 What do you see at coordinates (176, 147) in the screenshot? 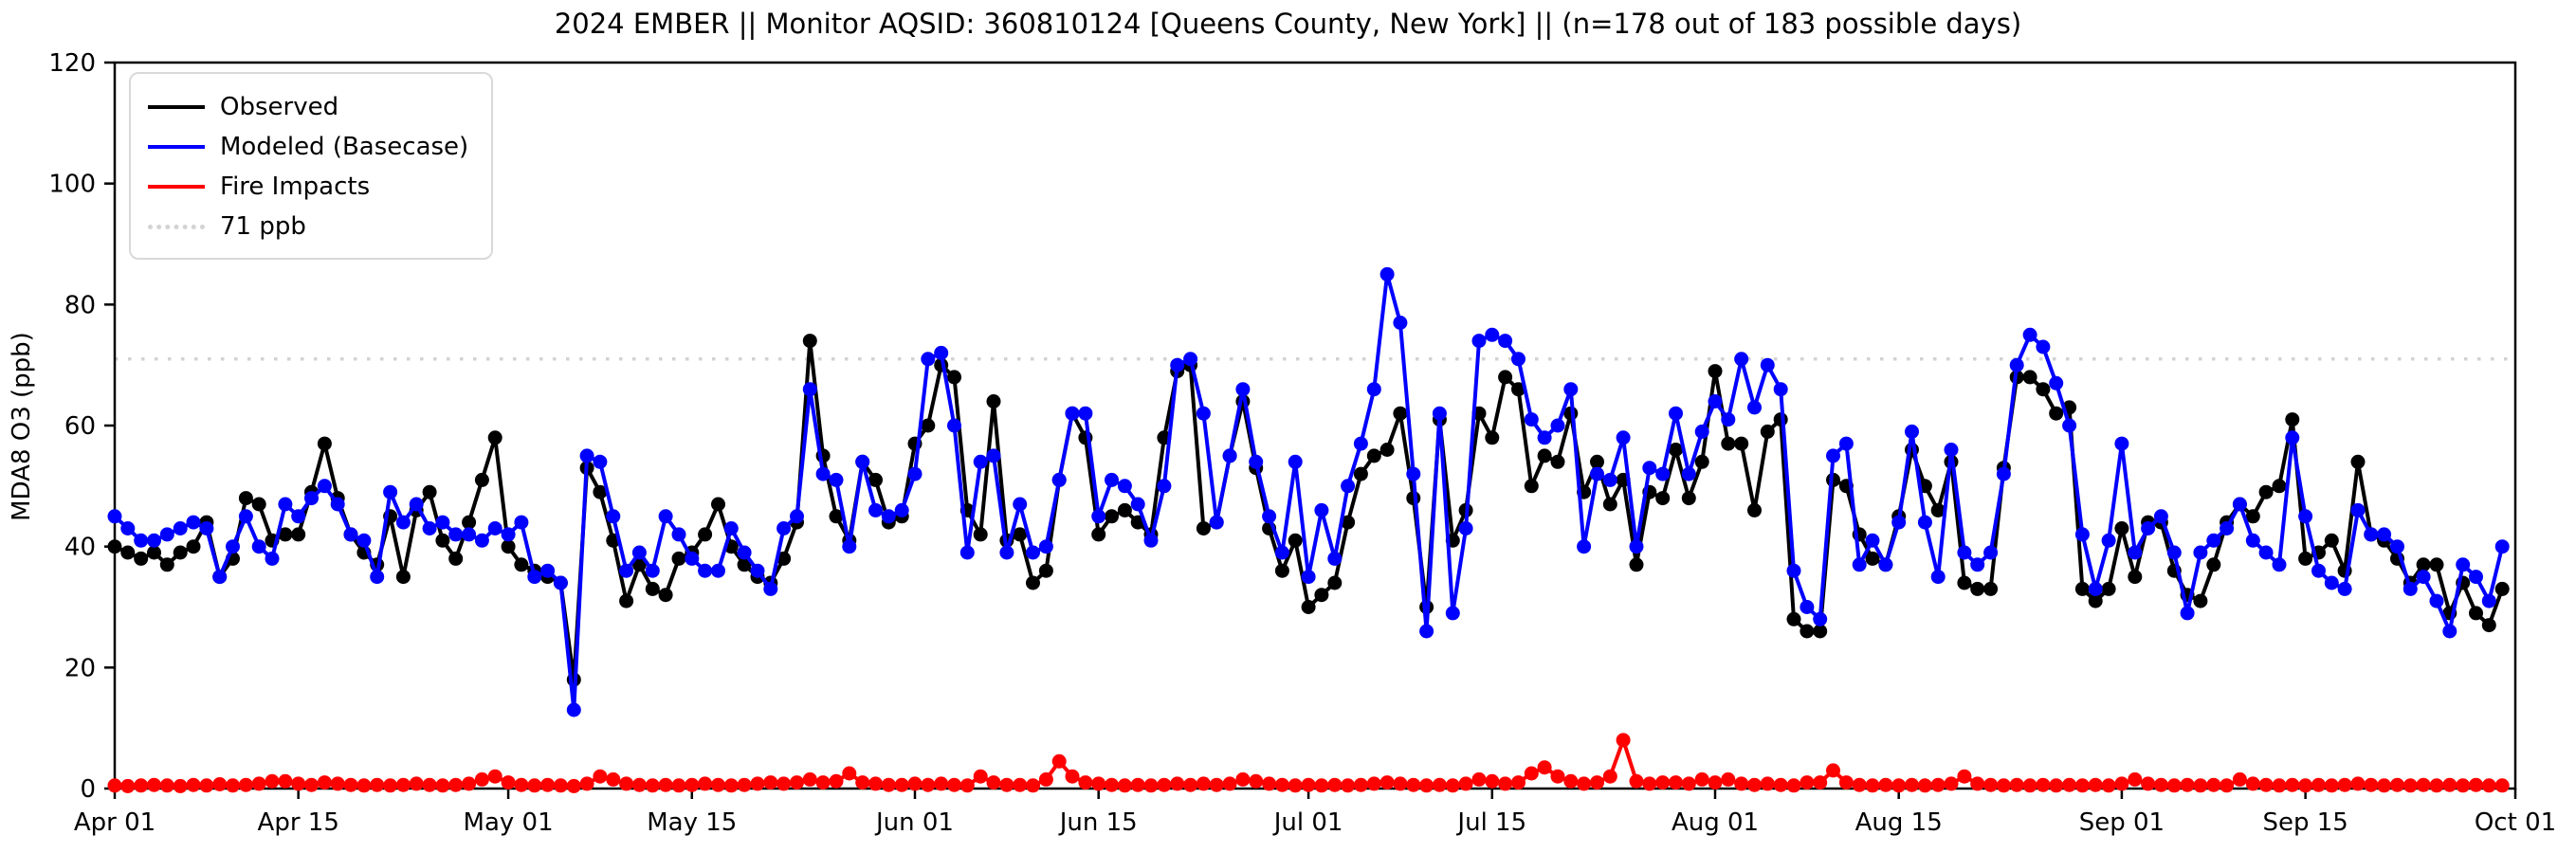
I see `modeled-line-swatch-icon` at bounding box center [176, 147].